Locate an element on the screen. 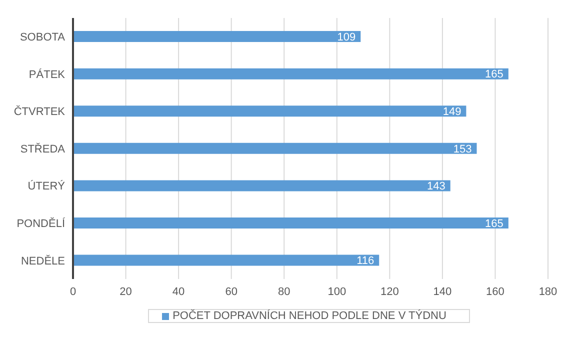 This screenshot has height=337, width=576. data-label: 116 is located at coordinates (365, 261).